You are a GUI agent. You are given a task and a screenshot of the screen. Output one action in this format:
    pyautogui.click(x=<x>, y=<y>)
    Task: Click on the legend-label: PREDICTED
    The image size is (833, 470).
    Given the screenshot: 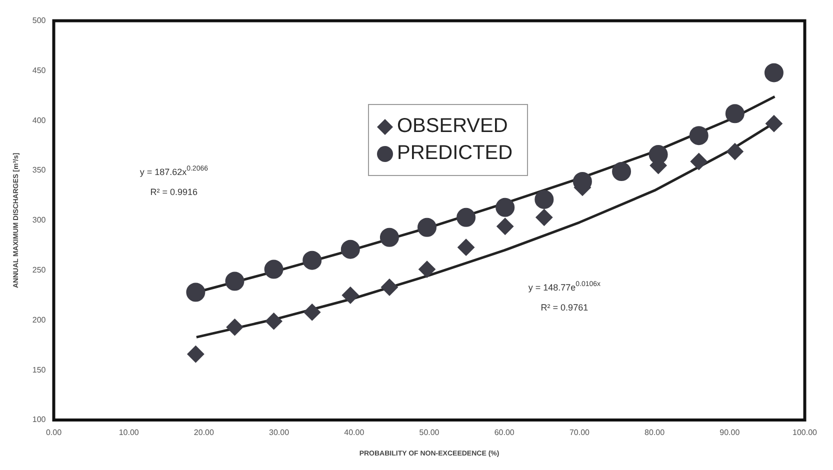 What is the action you would take?
    pyautogui.click(x=455, y=153)
    